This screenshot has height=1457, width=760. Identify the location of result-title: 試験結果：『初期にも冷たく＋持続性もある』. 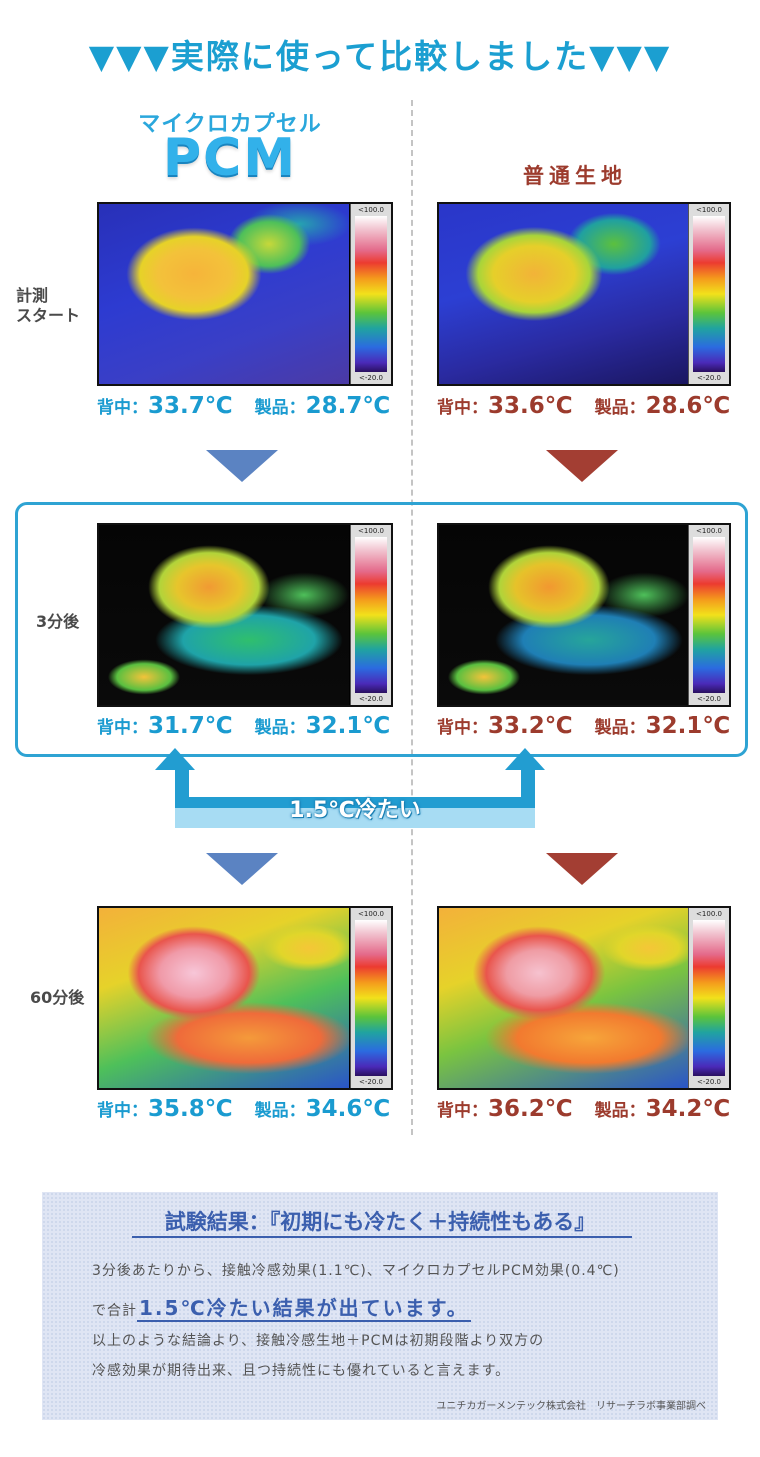
(380, 1222).